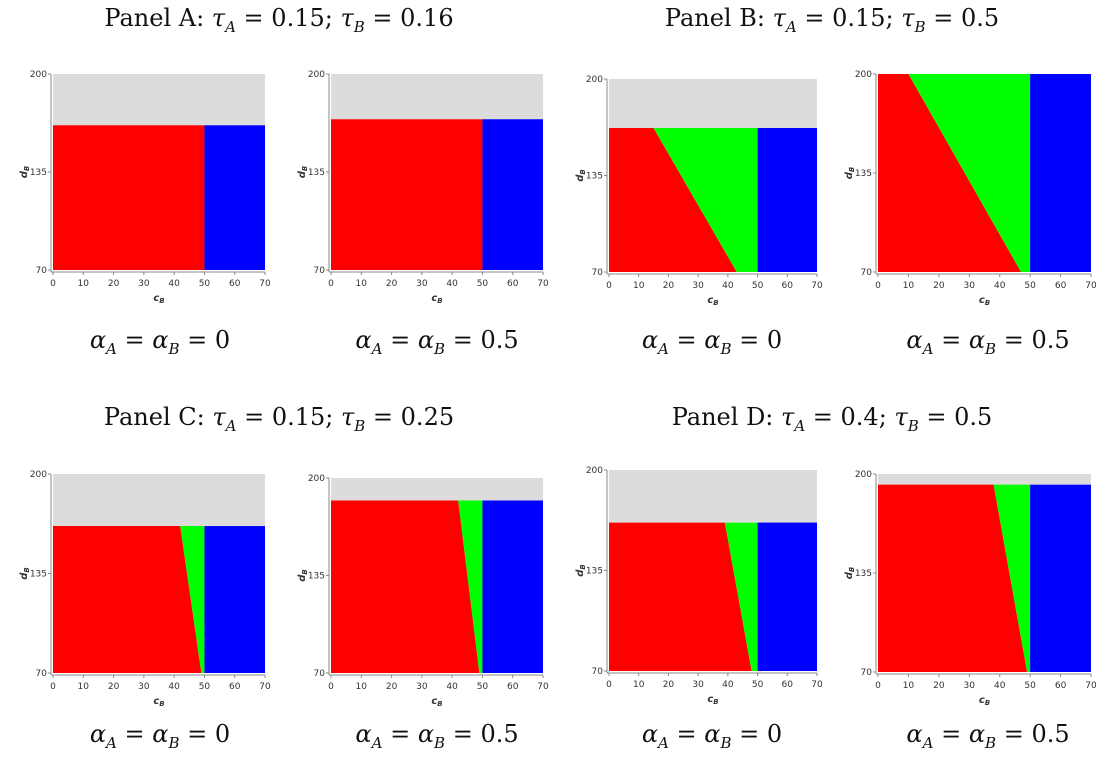 The height and width of the screenshot is (762, 1105). What do you see at coordinates (437, 342) in the screenshot?
I see `condition-label: αA = αB = 0.5` at bounding box center [437, 342].